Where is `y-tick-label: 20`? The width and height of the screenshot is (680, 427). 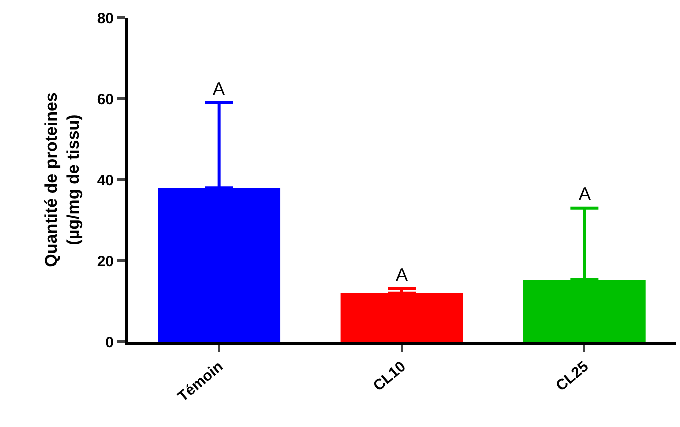 y-tick-label: 20 is located at coordinates (105, 261).